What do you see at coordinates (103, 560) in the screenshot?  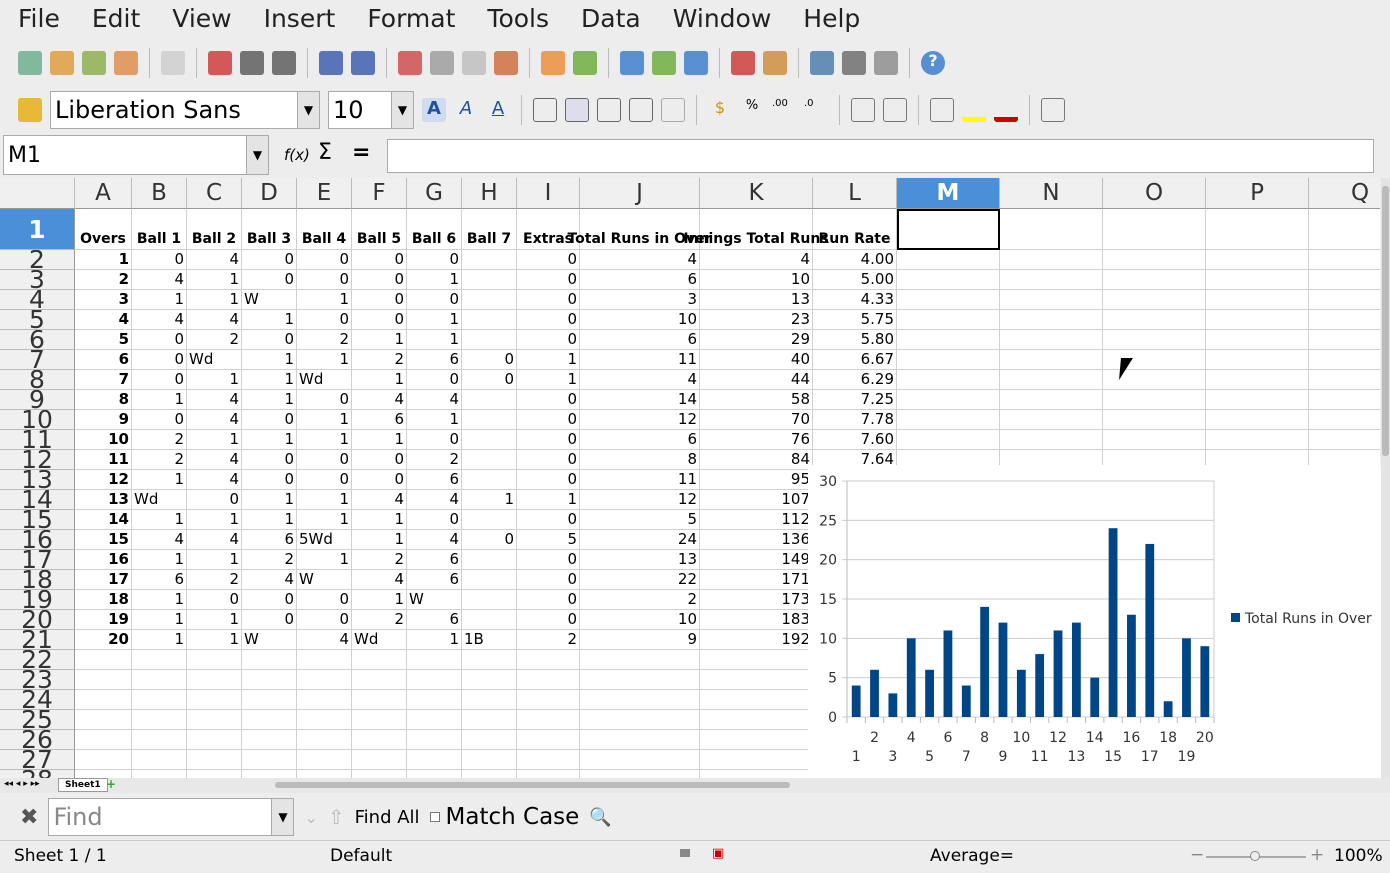 I see `cell: 16` at bounding box center [103, 560].